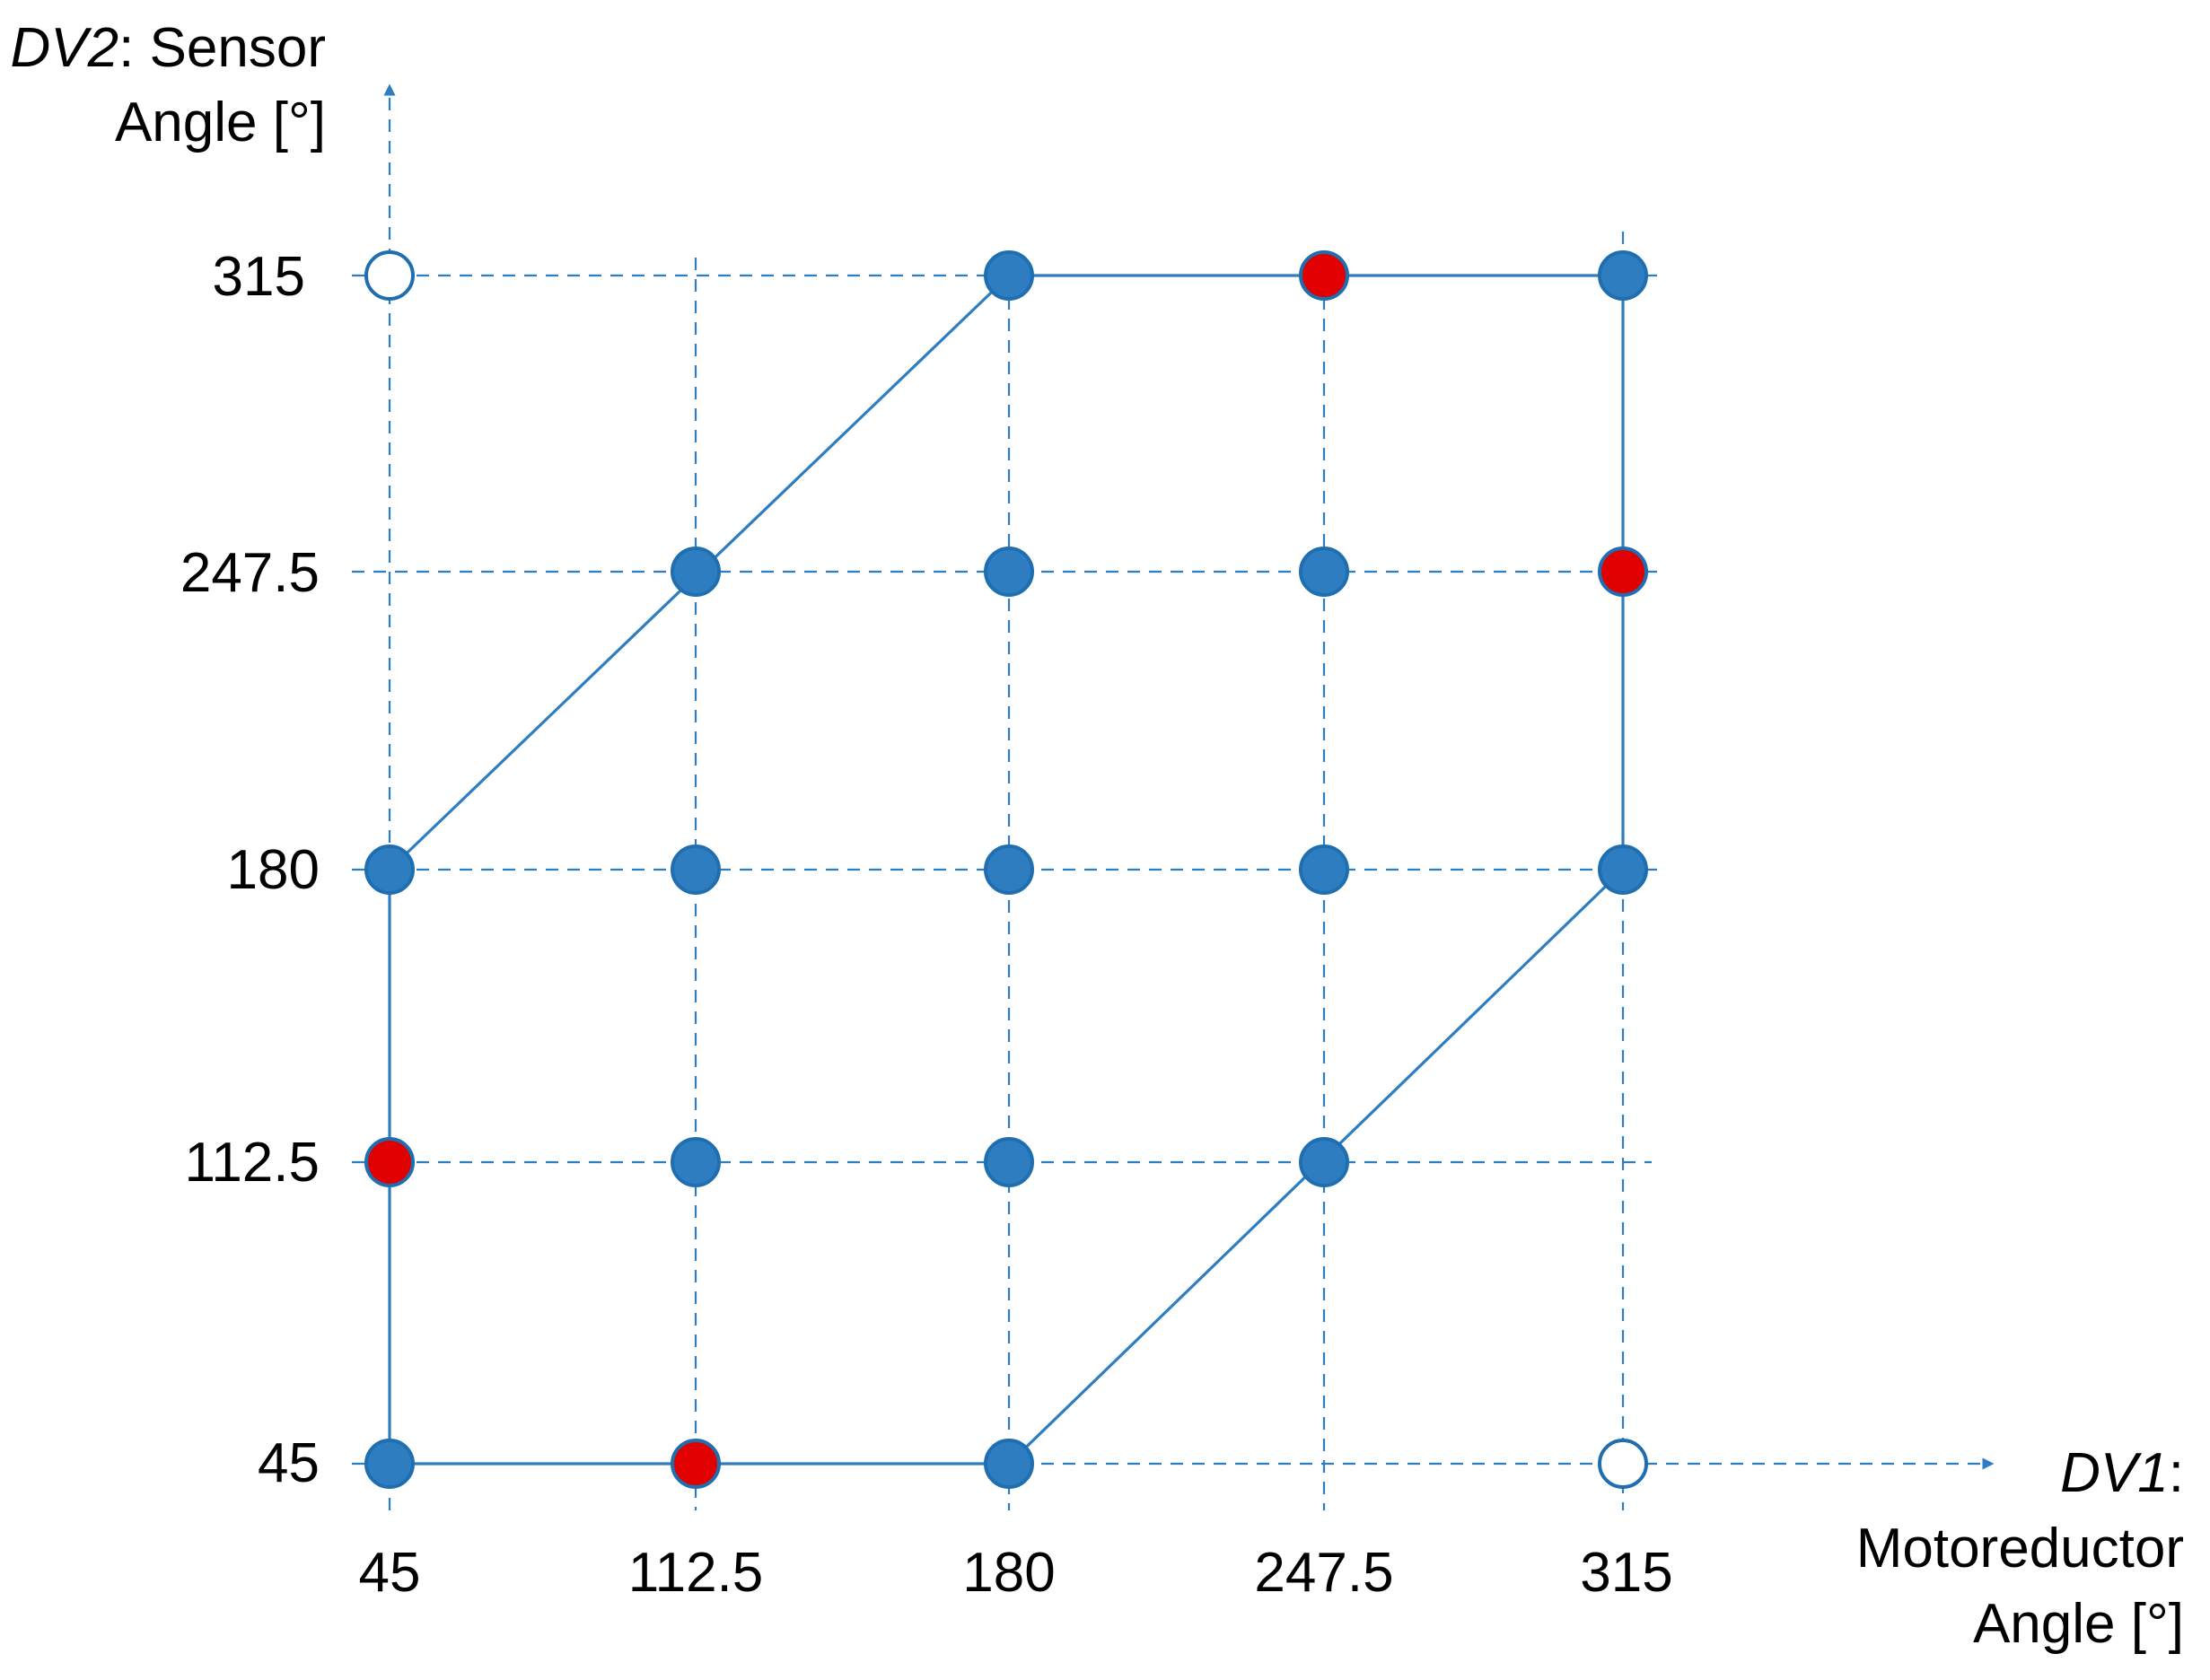  What do you see at coordinates (2176, 1473) in the screenshot?
I see `x-axis-title-rest: :` at bounding box center [2176, 1473].